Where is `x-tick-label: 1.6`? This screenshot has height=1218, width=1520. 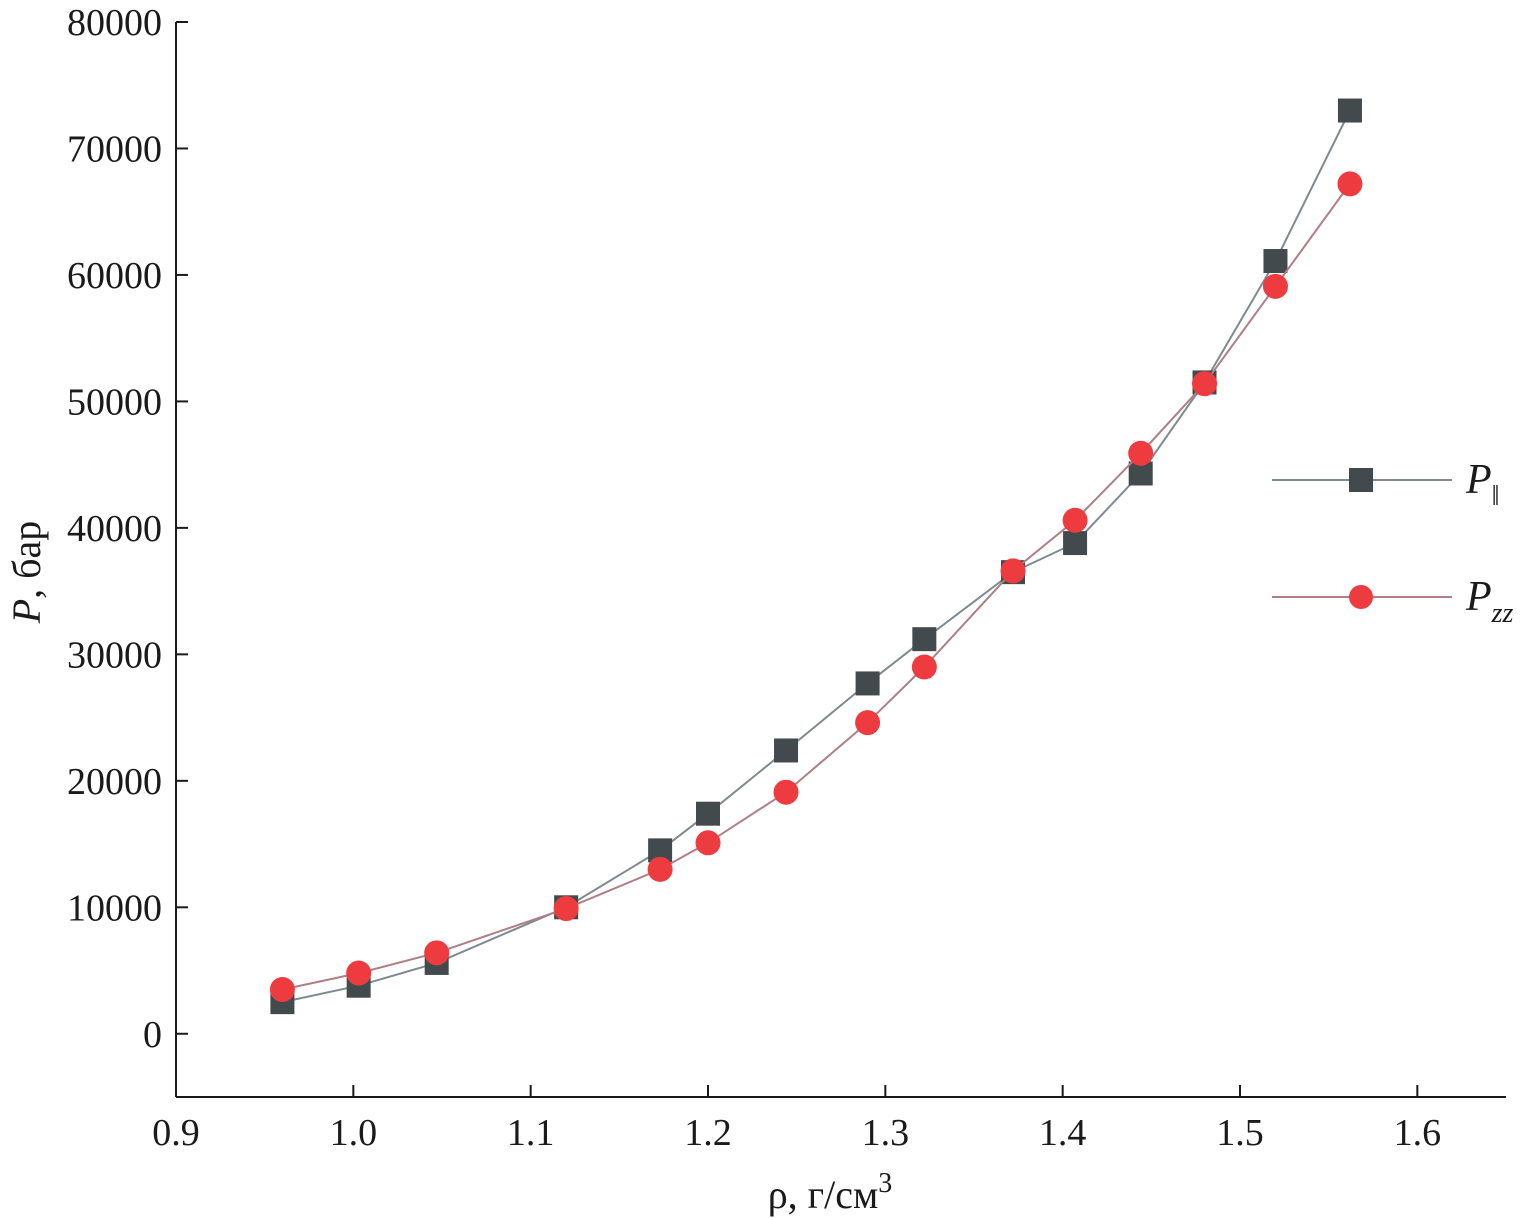
x-tick-label: 1.6 is located at coordinates (1418, 1133).